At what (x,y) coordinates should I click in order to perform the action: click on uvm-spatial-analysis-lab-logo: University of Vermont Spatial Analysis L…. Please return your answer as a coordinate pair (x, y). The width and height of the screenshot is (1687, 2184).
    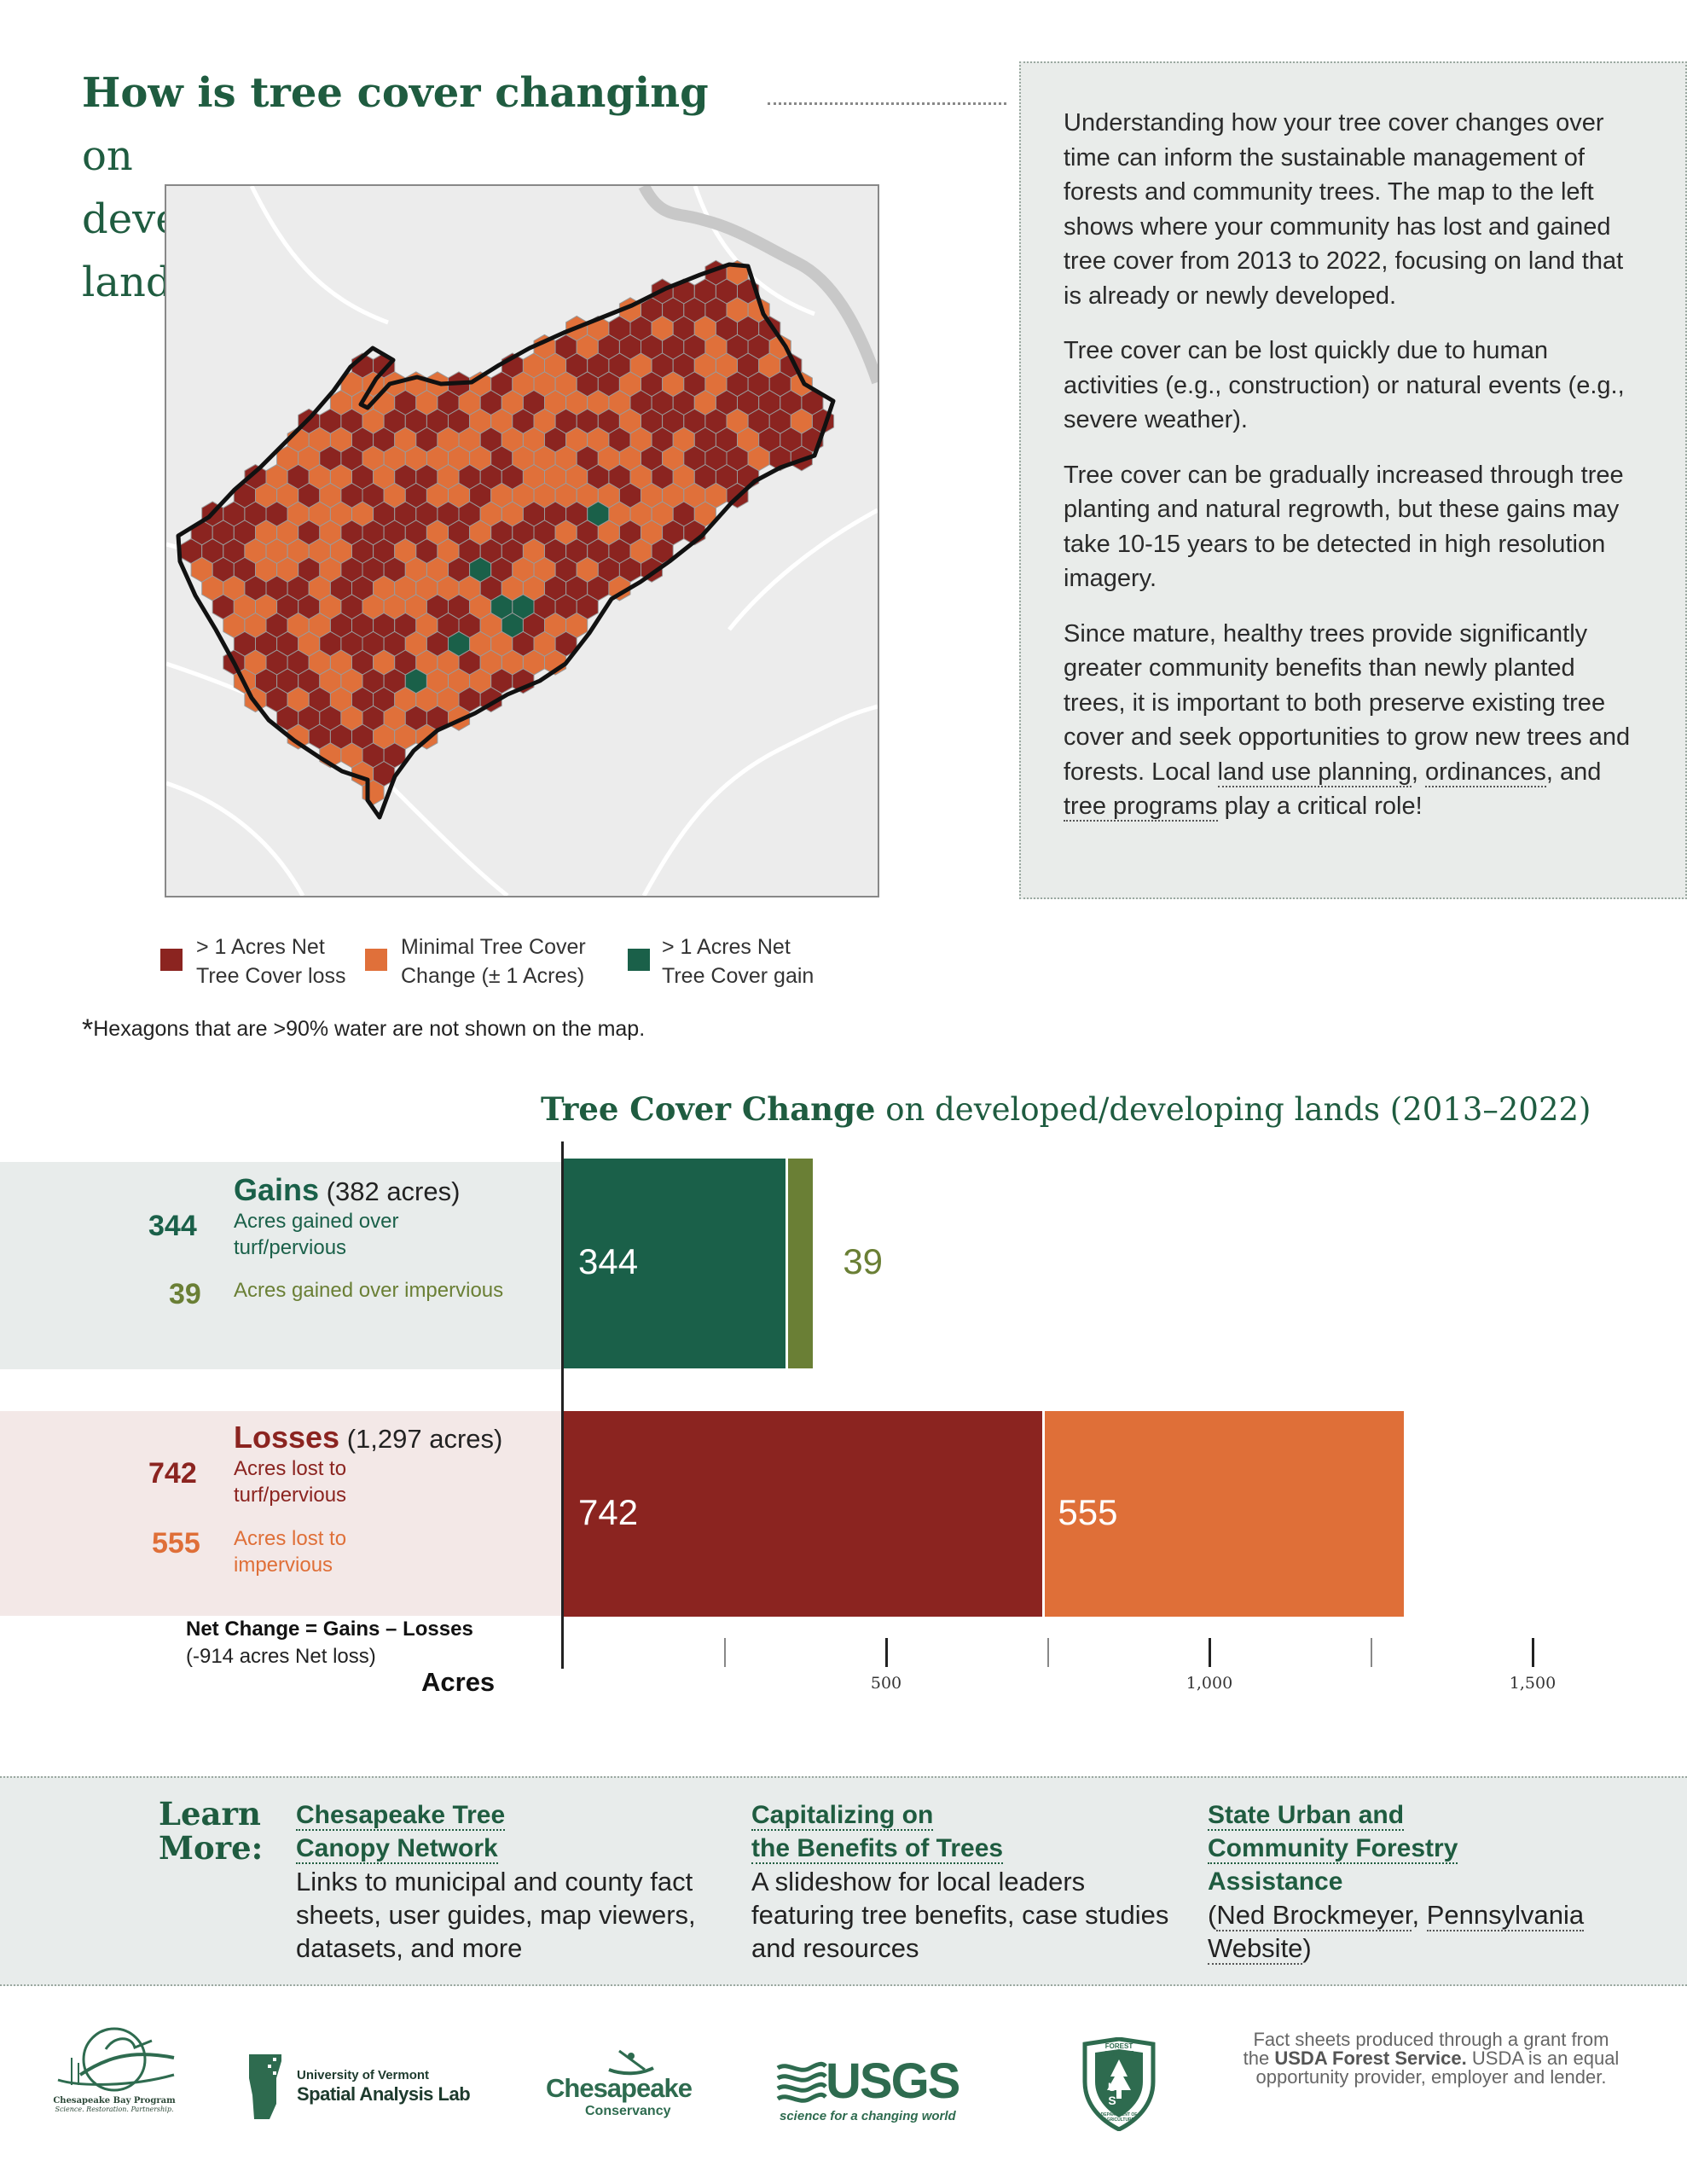
    Looking at the image, I should click on (371, 2087).